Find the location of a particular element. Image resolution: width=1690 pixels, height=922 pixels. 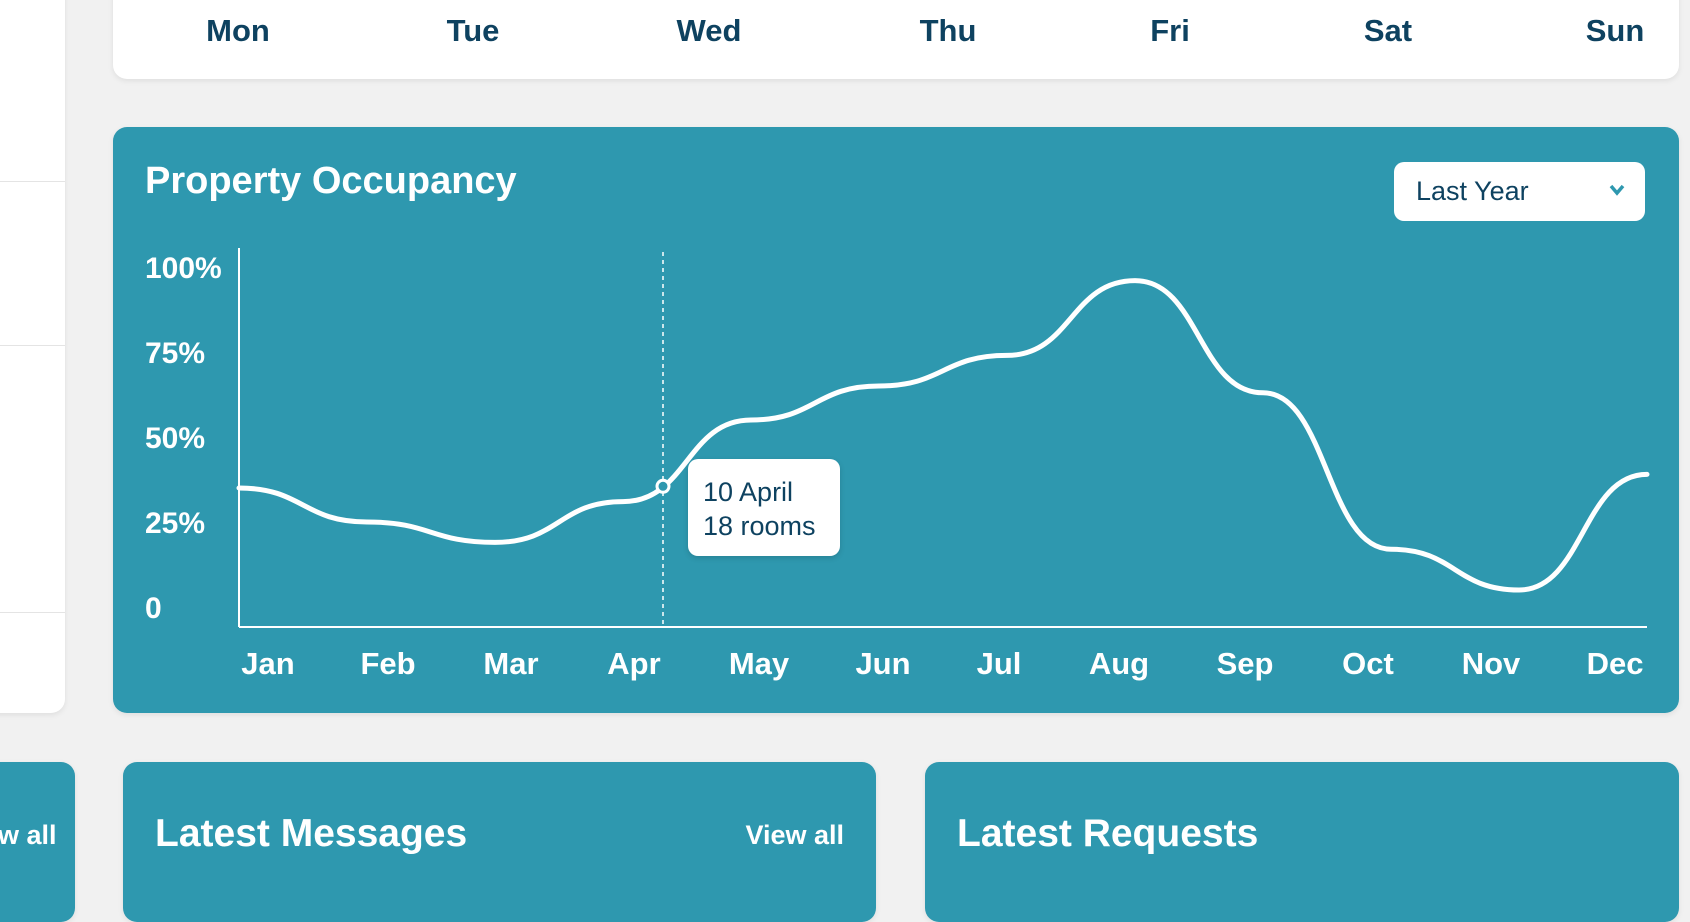

day-fri: Fri is located at coordinates (1170, 30).